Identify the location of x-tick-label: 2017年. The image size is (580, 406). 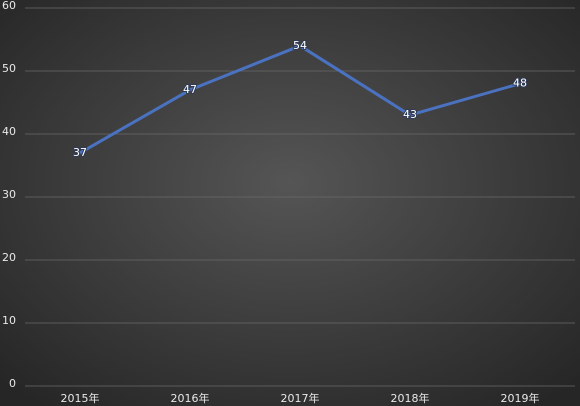
(300, 398).